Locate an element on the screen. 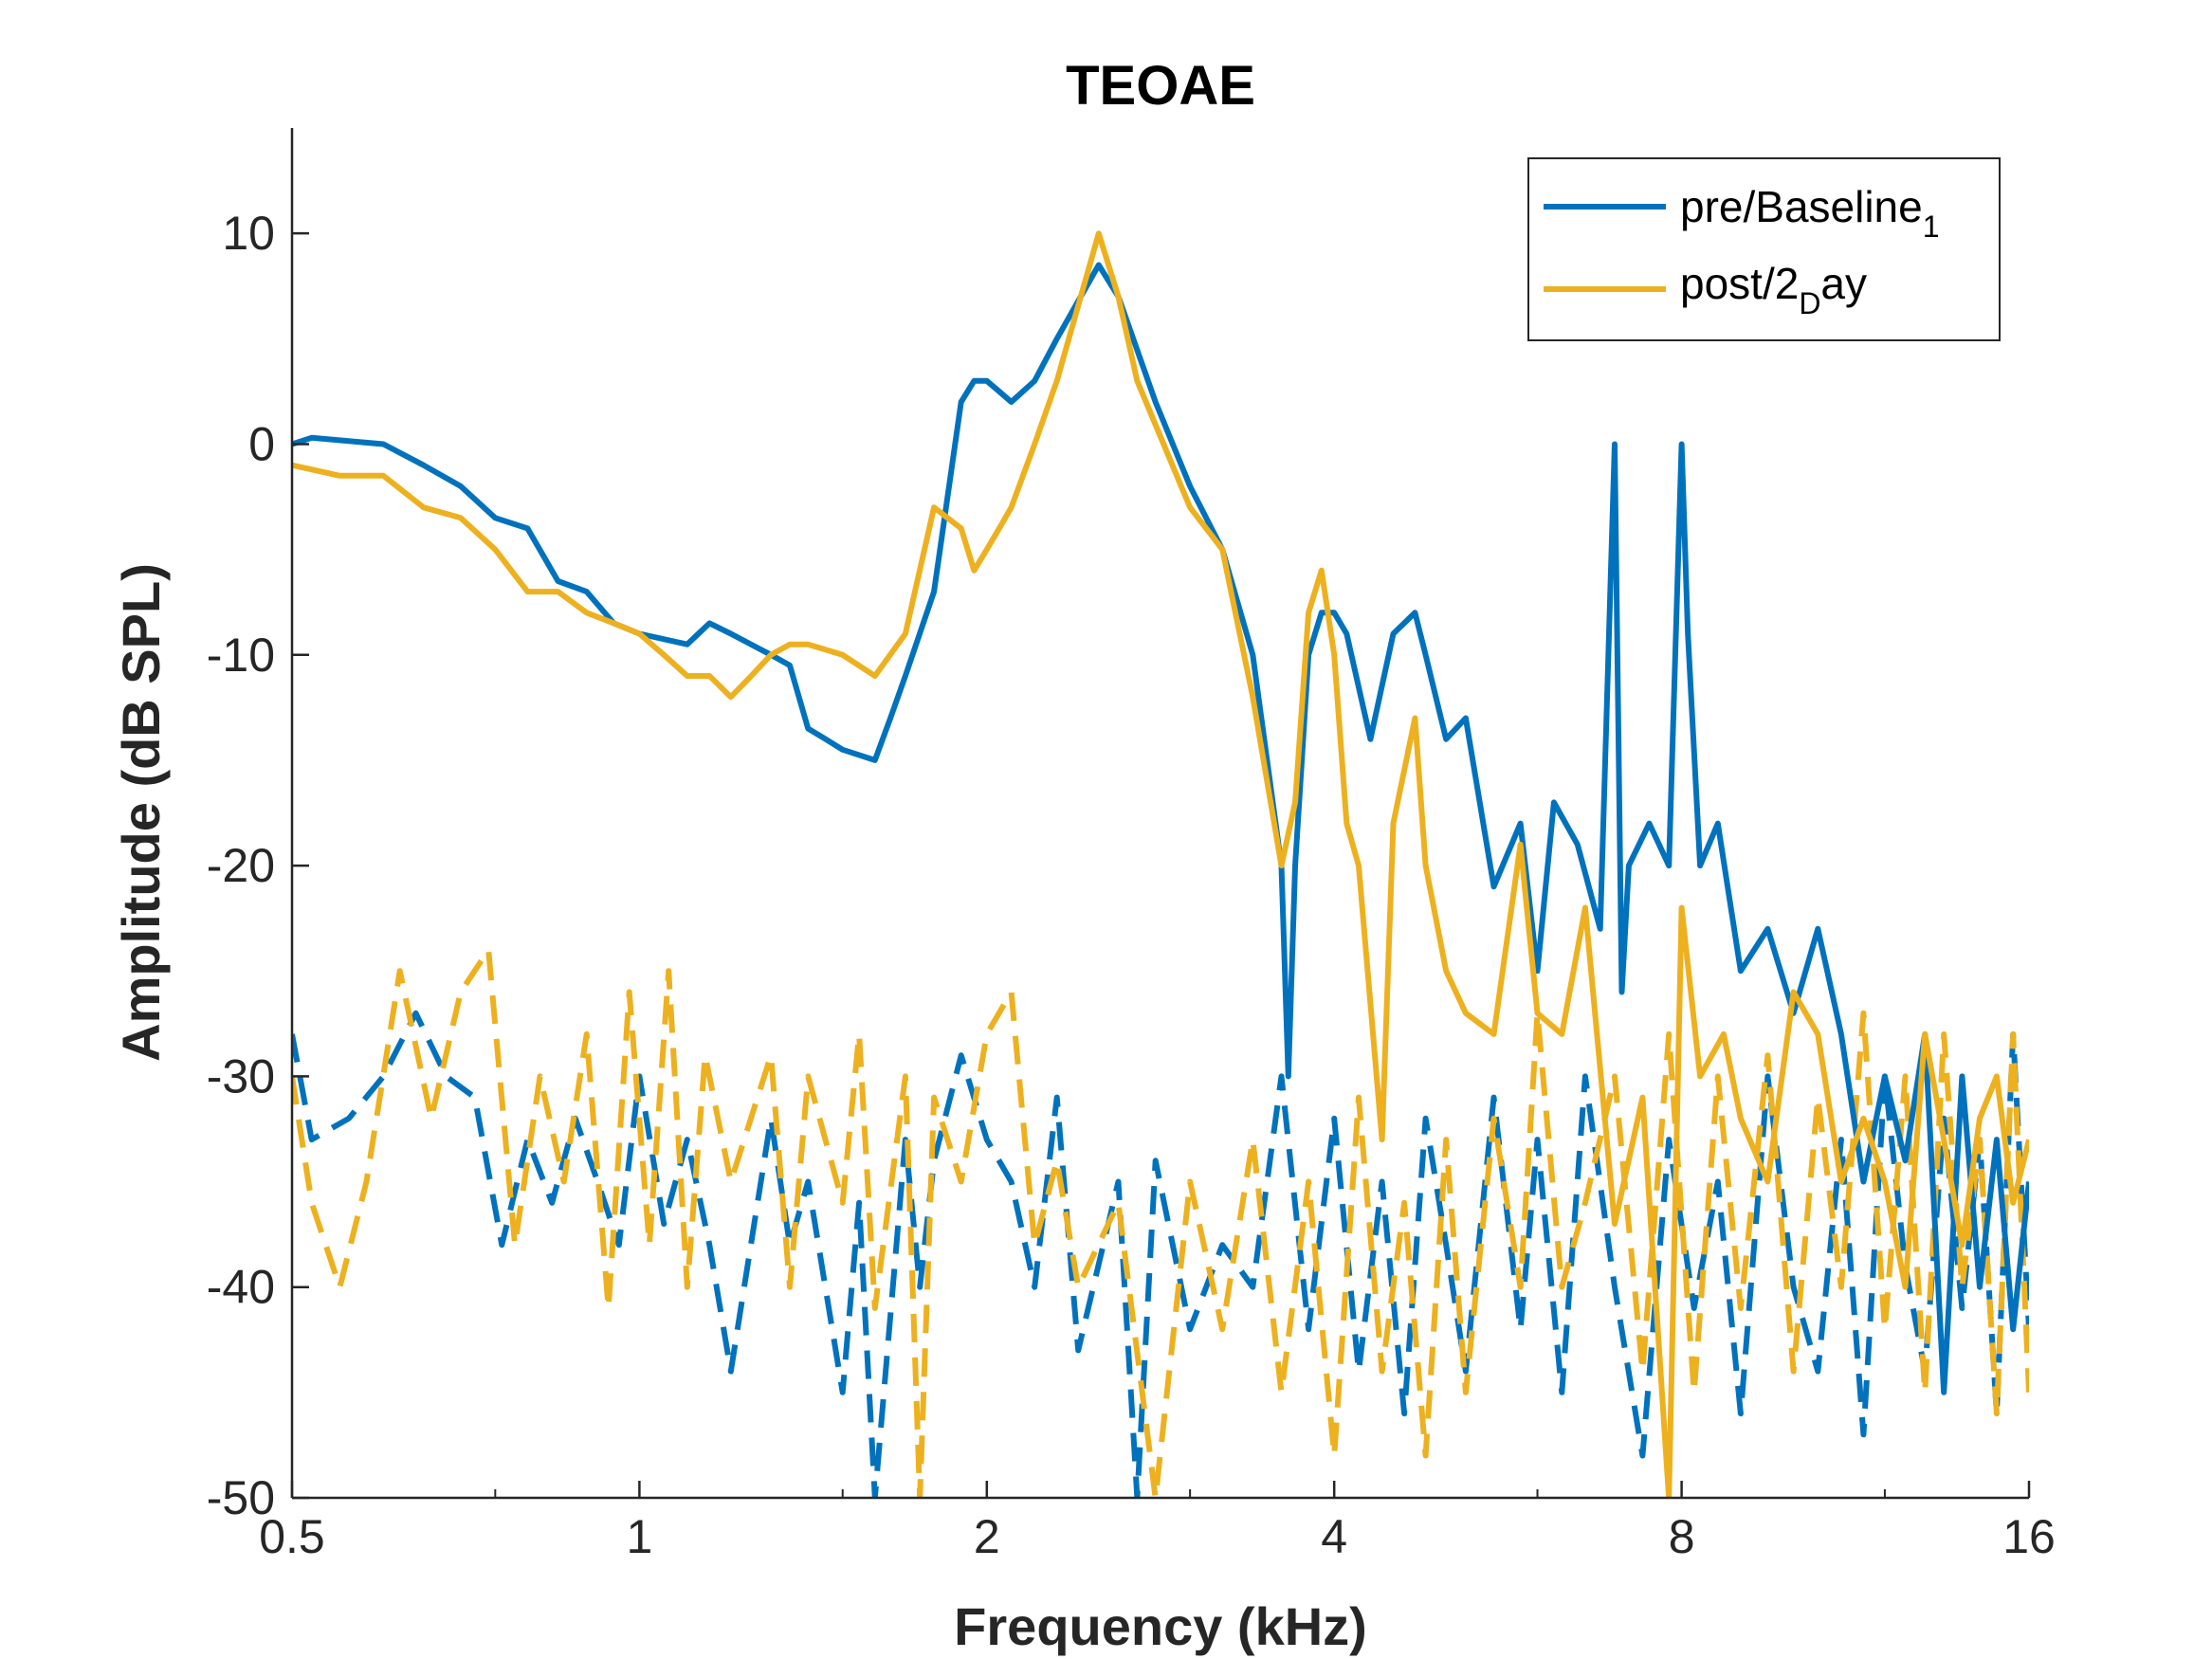 The width and height of the screenshot is (2212, 1659). legend-box is located at coordinates (1764, 249).